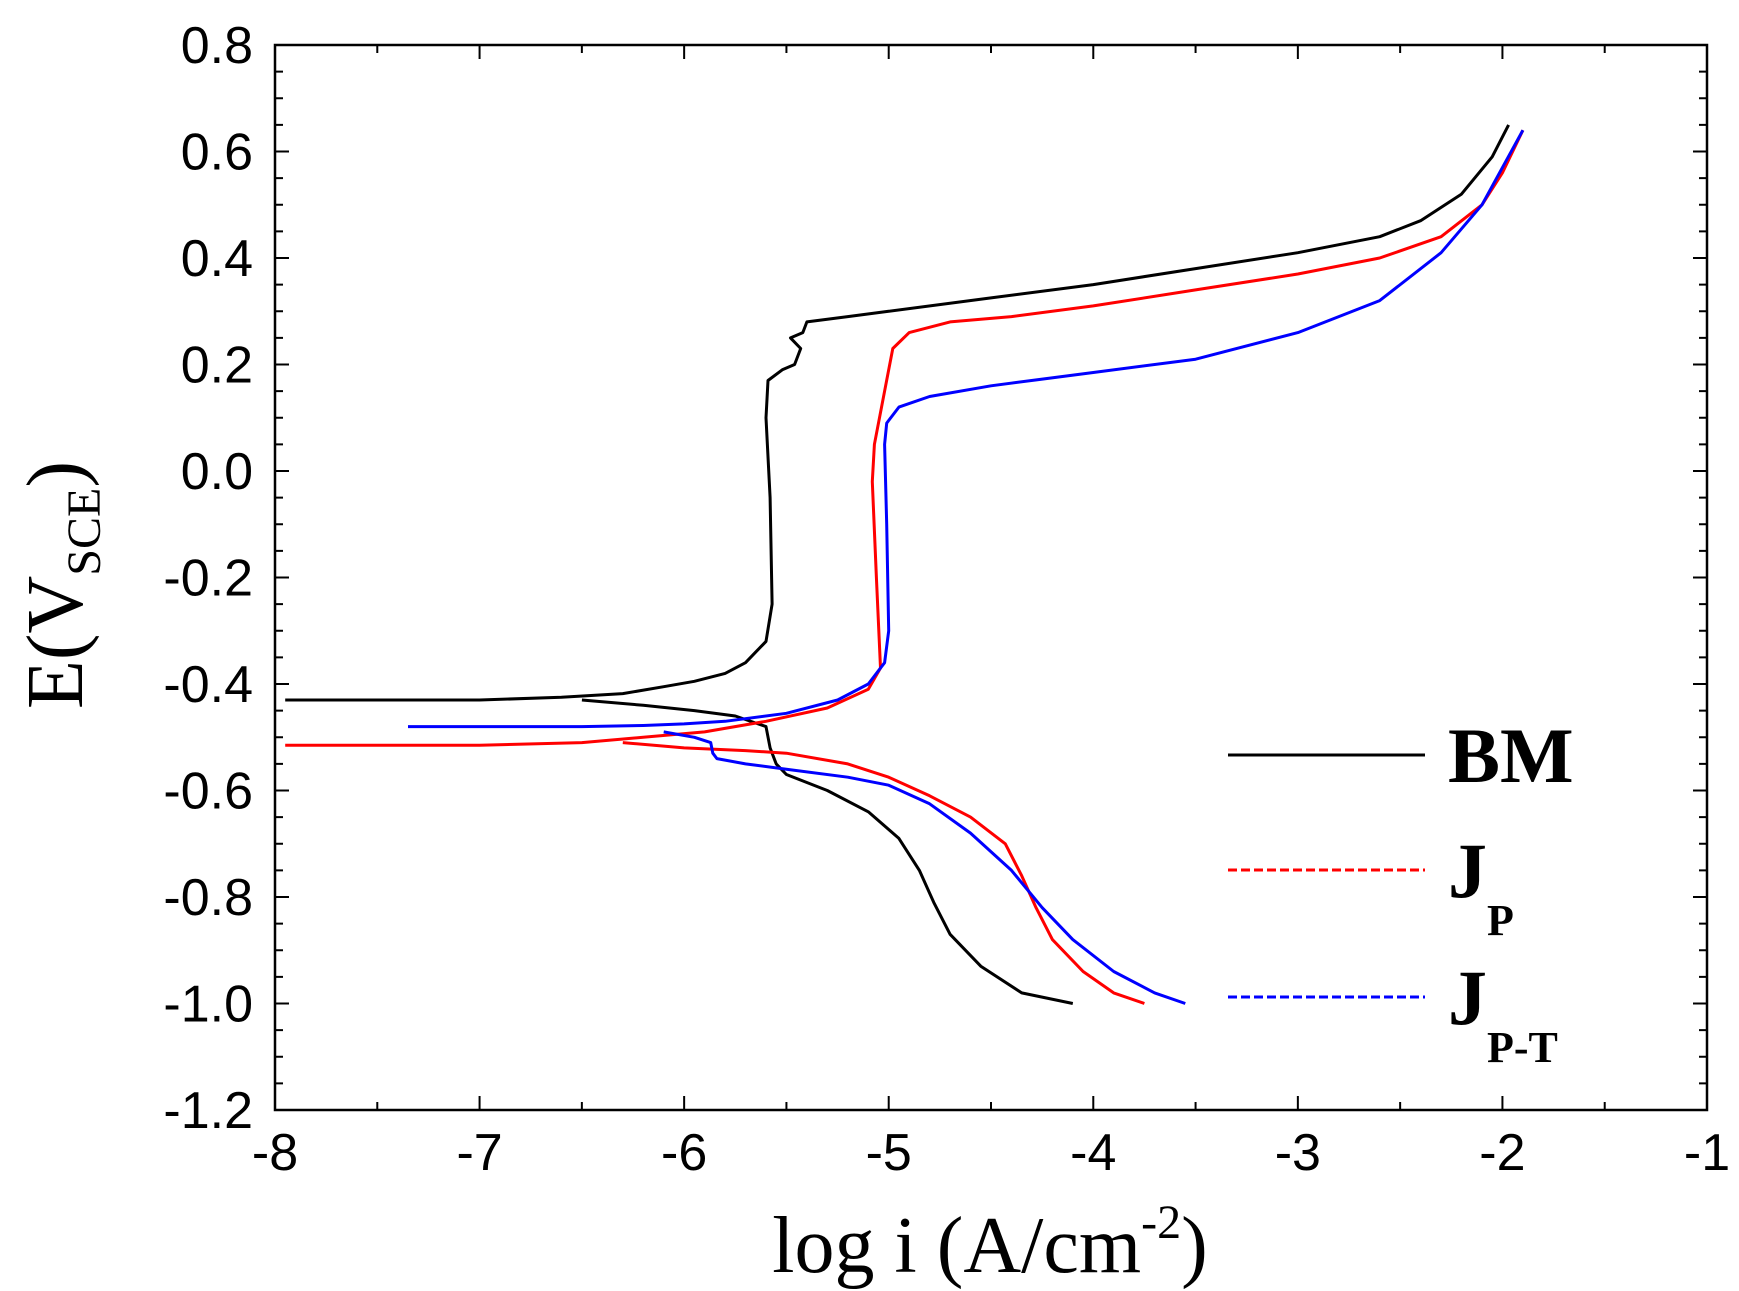  Describe the element at coordinates (1503, 1013) in the screenshot. I see `legend-label: JP-T` at that location.